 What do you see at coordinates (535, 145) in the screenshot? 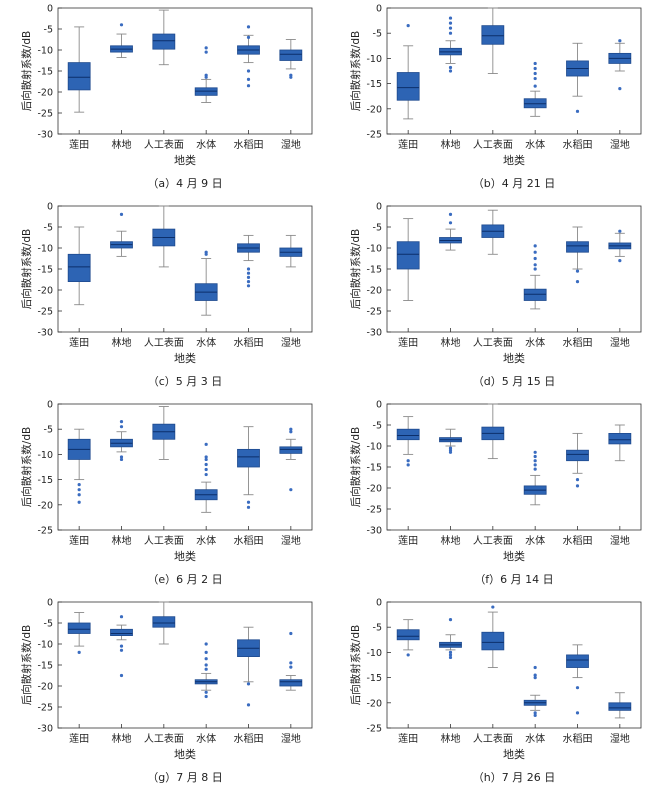
I see `x-tick-label: 水体` at bounding box center [535, 145].